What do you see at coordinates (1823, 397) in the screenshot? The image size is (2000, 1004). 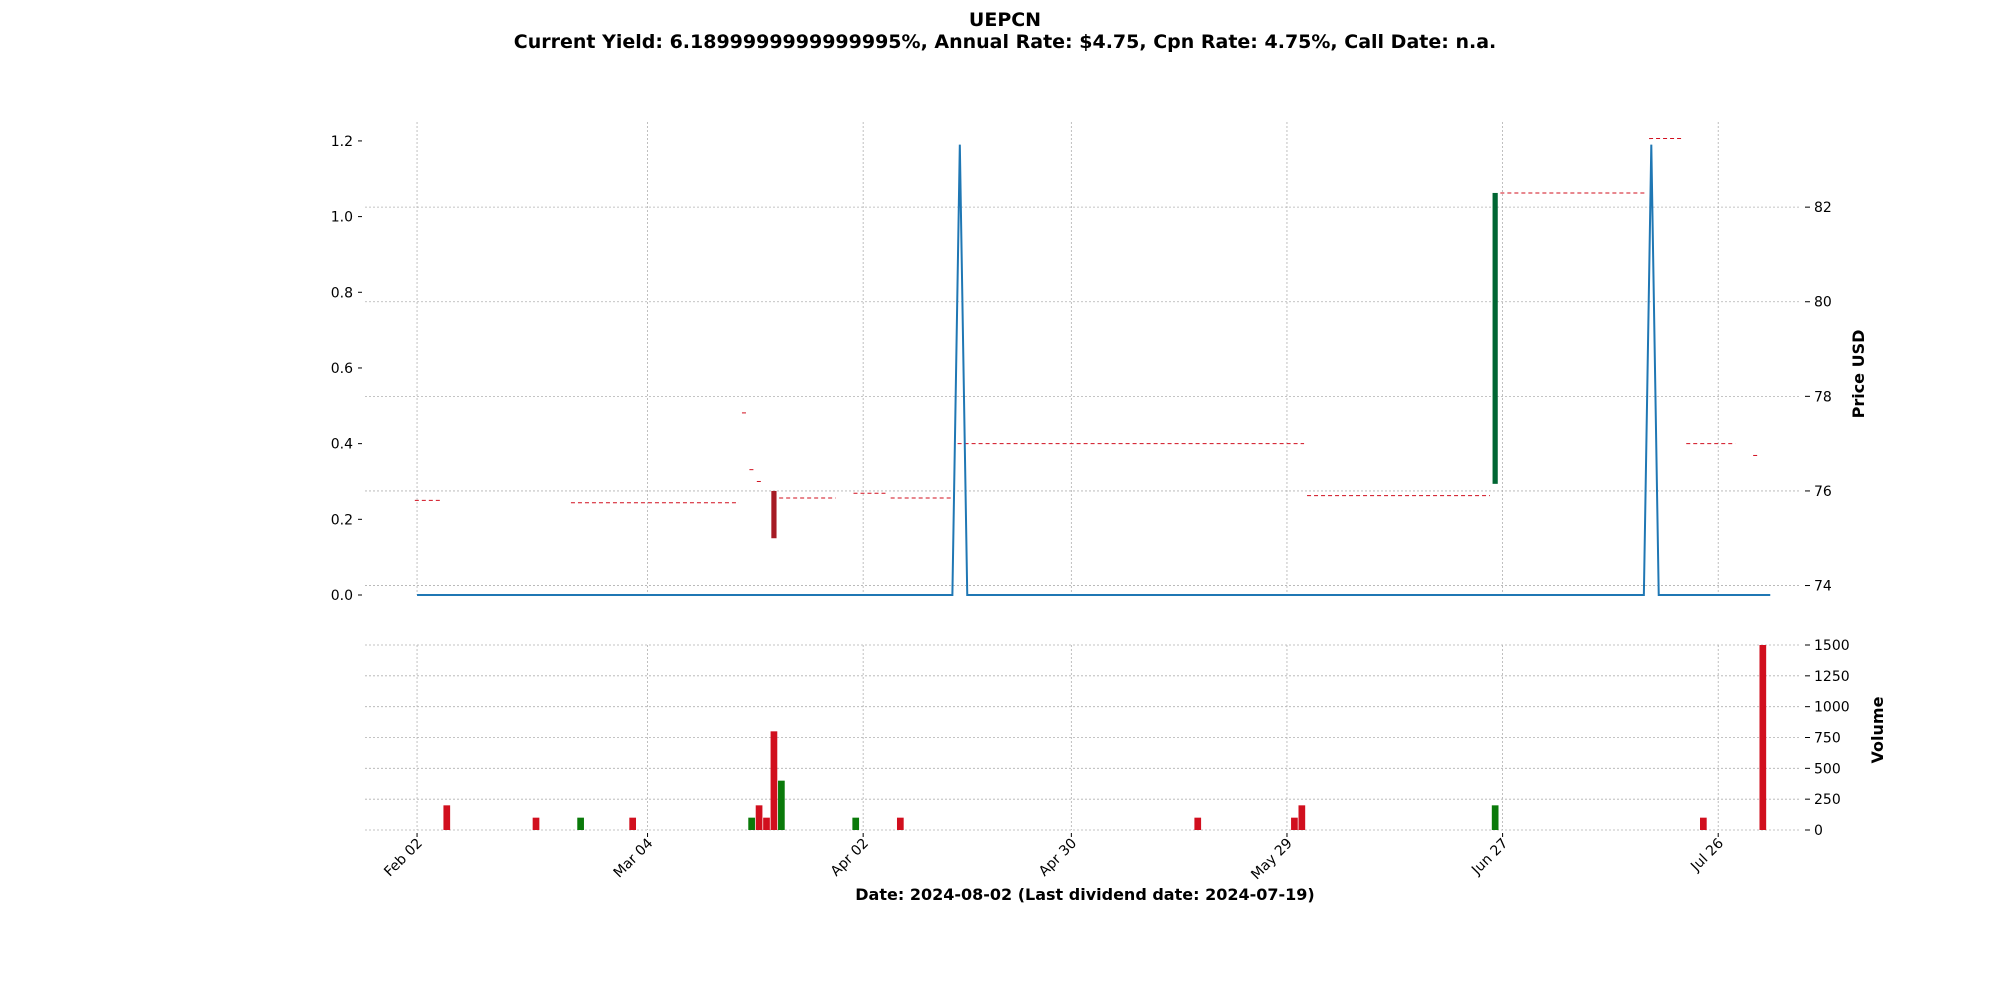 I see `price-tick-label: 78` at bounding box center [1823, 397].